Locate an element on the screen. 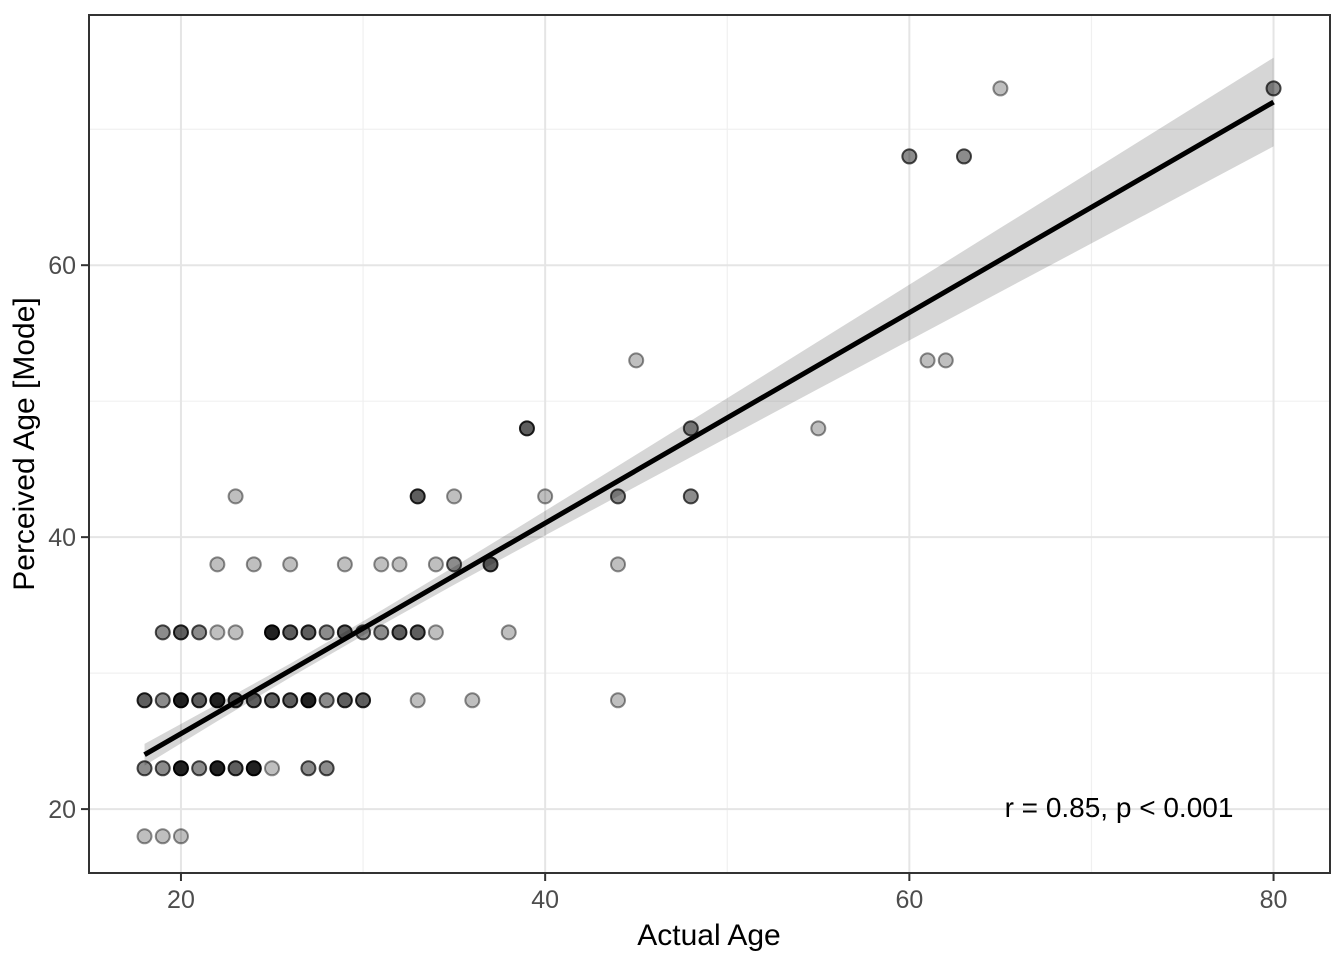 The height and width of the screenshot is (960, 1344). x-axis-tick-label: 60 is located at coordinates (909, 900).